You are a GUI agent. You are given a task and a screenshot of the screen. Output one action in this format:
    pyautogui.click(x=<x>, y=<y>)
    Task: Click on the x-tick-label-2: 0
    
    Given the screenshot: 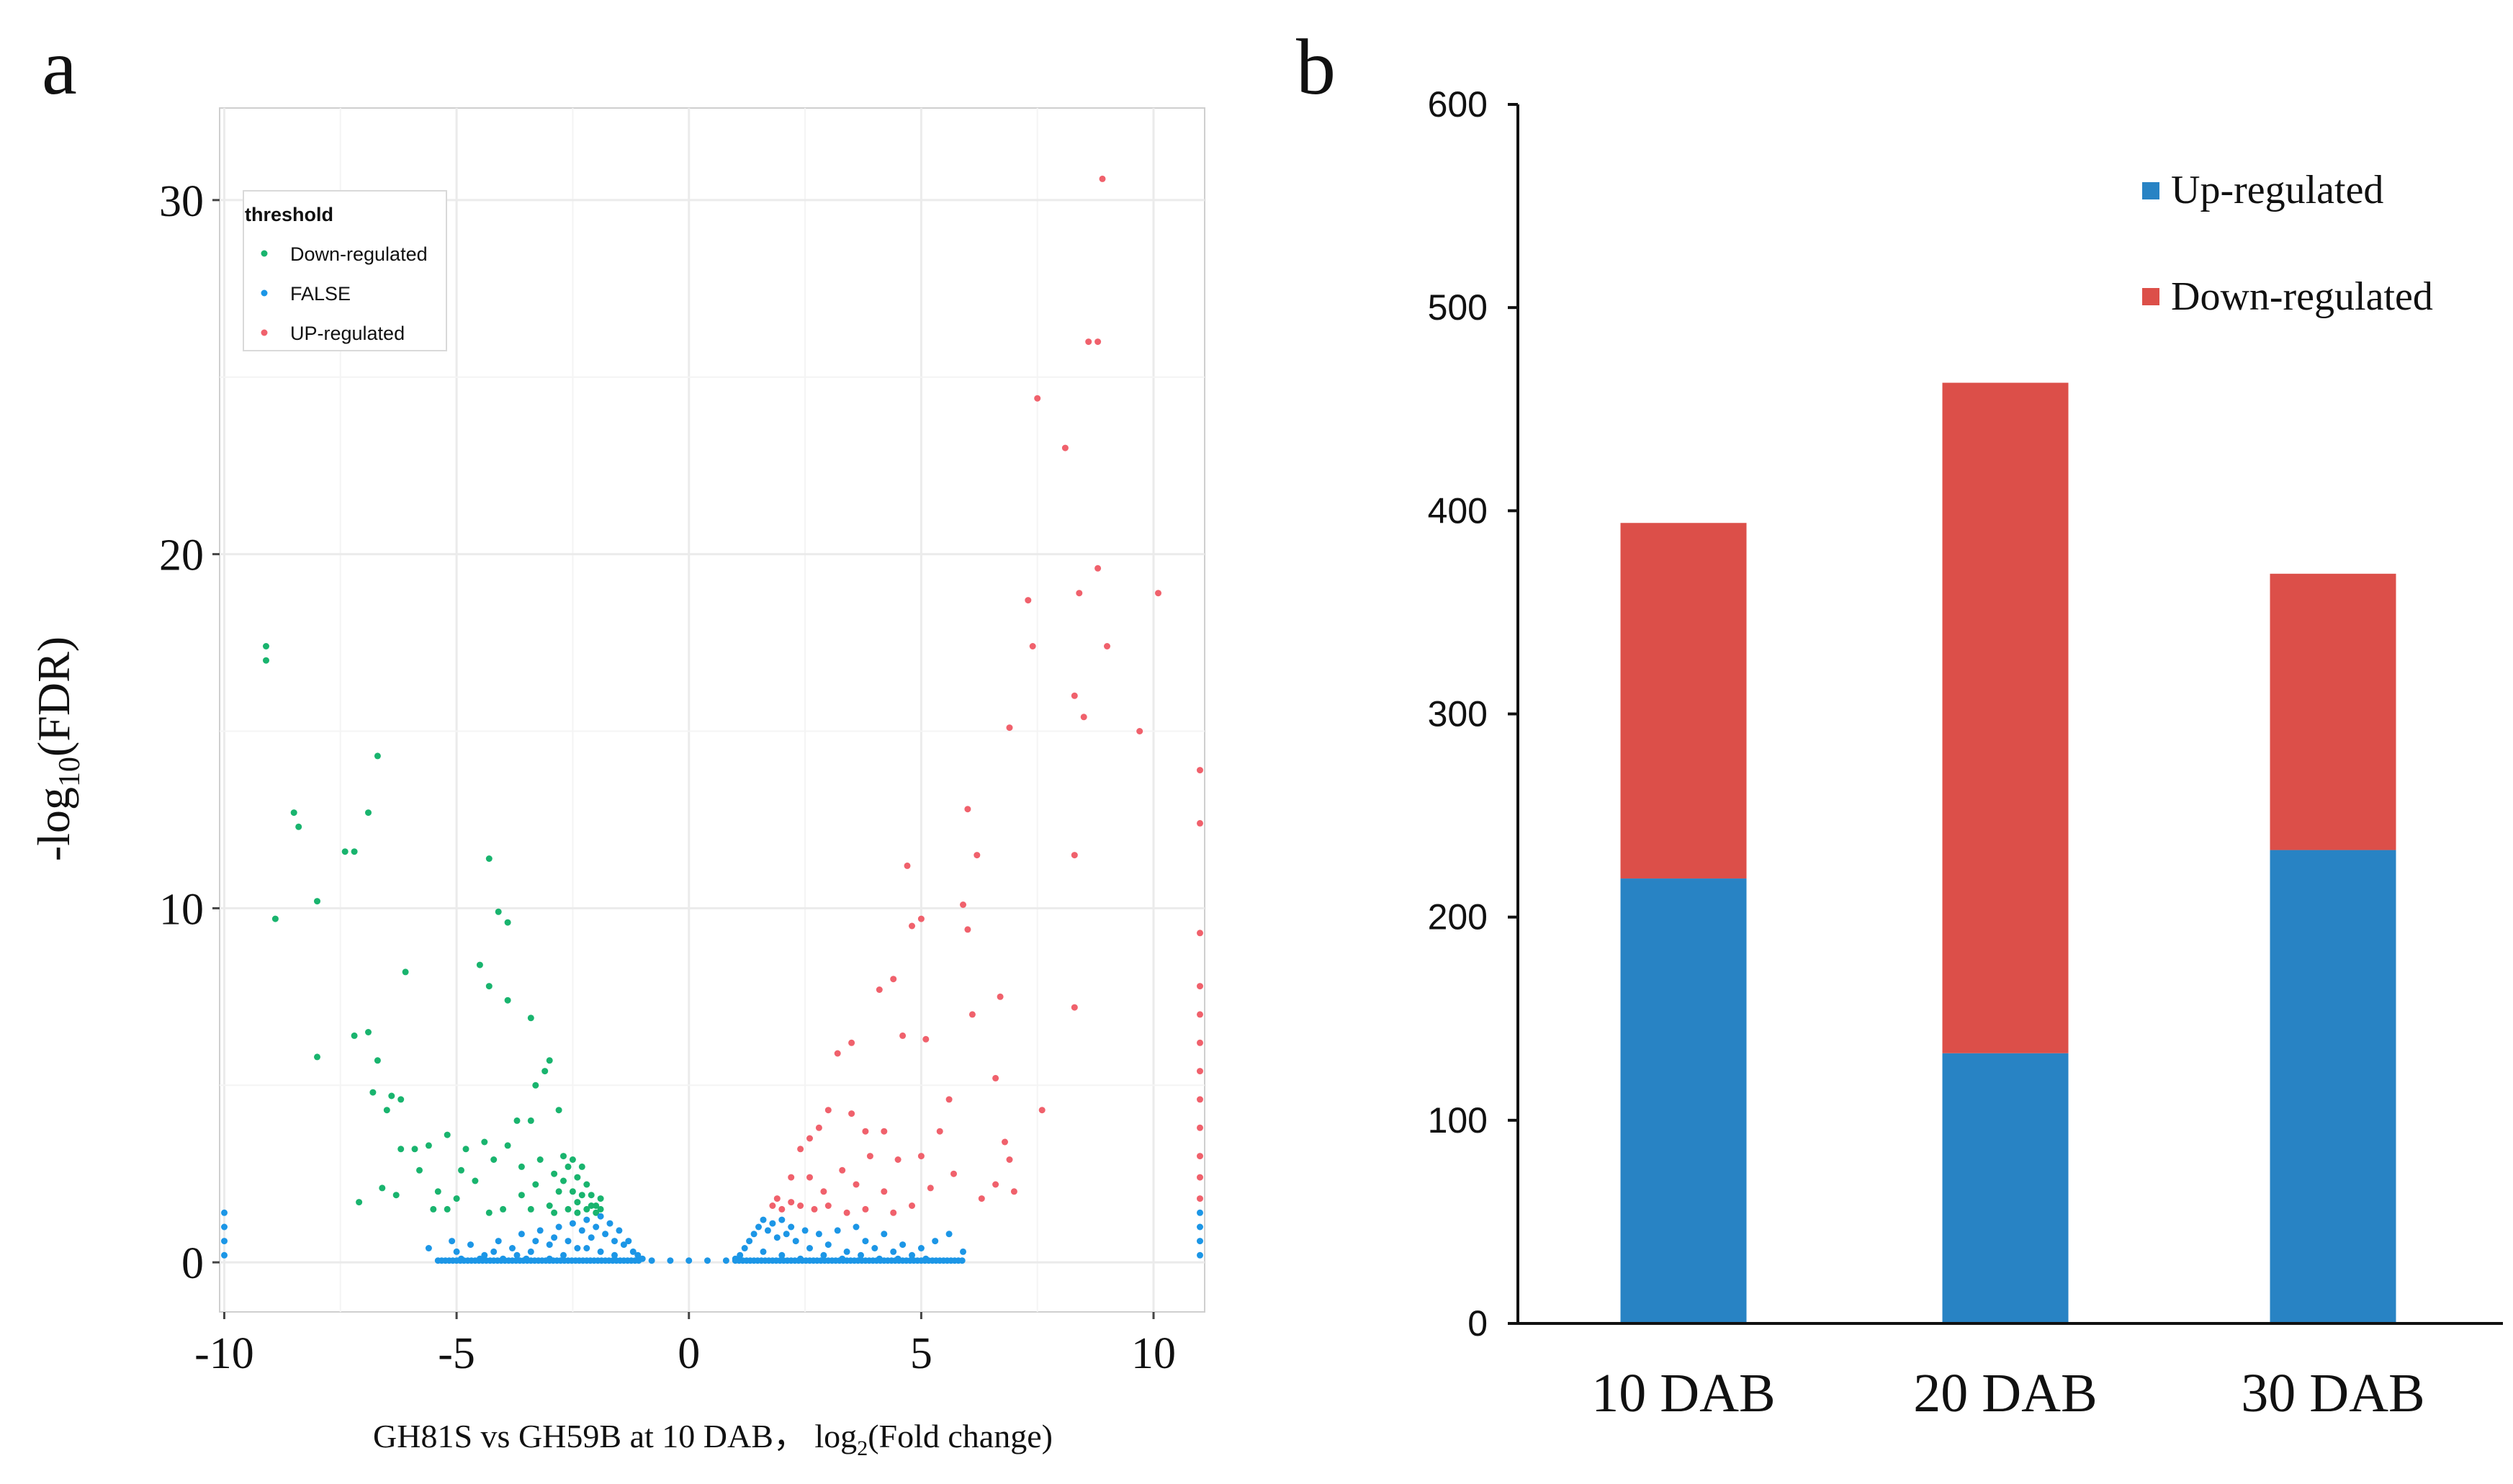 What is the action you would take?
    pyautogui.click(x=689, y=1353)
    